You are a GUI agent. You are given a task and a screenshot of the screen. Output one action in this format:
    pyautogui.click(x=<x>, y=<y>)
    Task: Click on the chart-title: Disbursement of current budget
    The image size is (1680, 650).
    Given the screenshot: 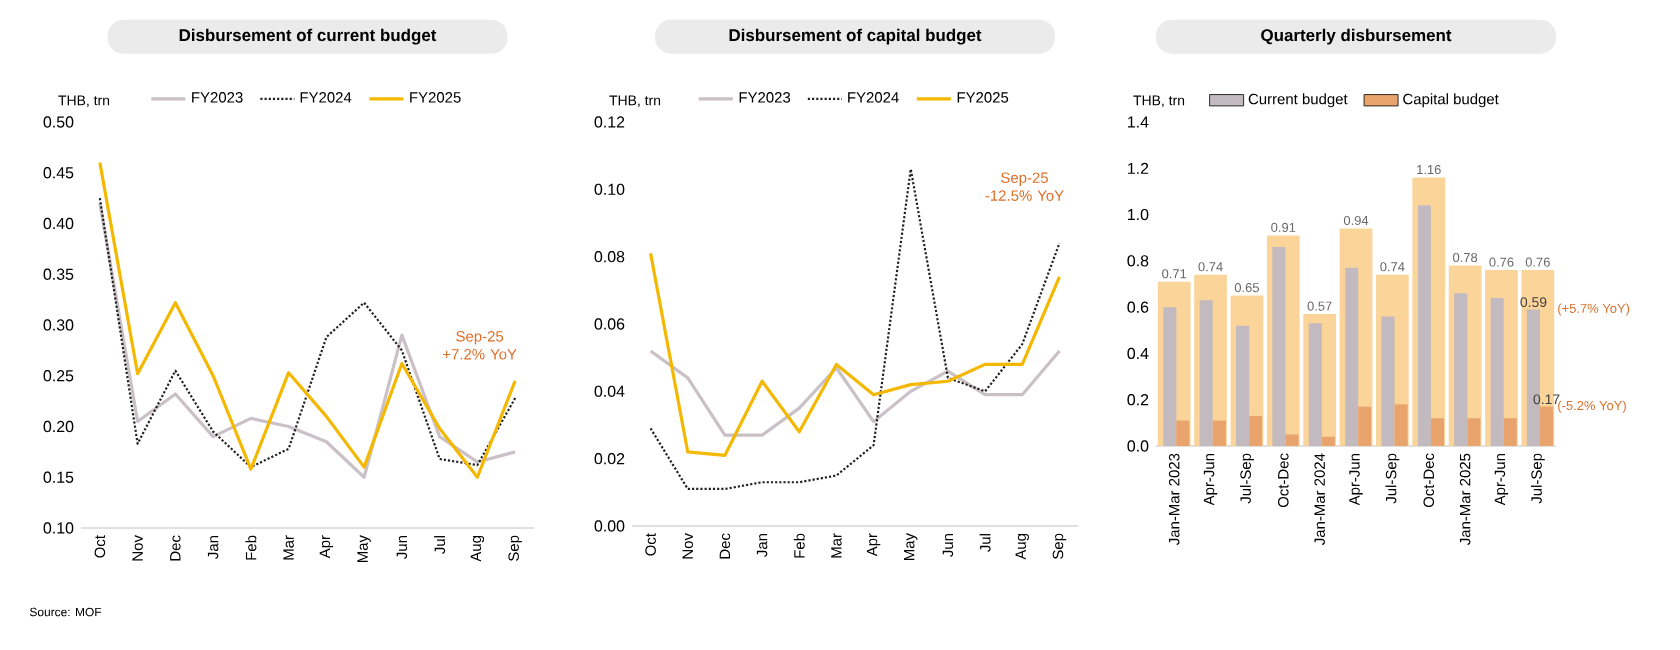 What is the action you would take?
    pyautogui.click(x=308, y=36)
    